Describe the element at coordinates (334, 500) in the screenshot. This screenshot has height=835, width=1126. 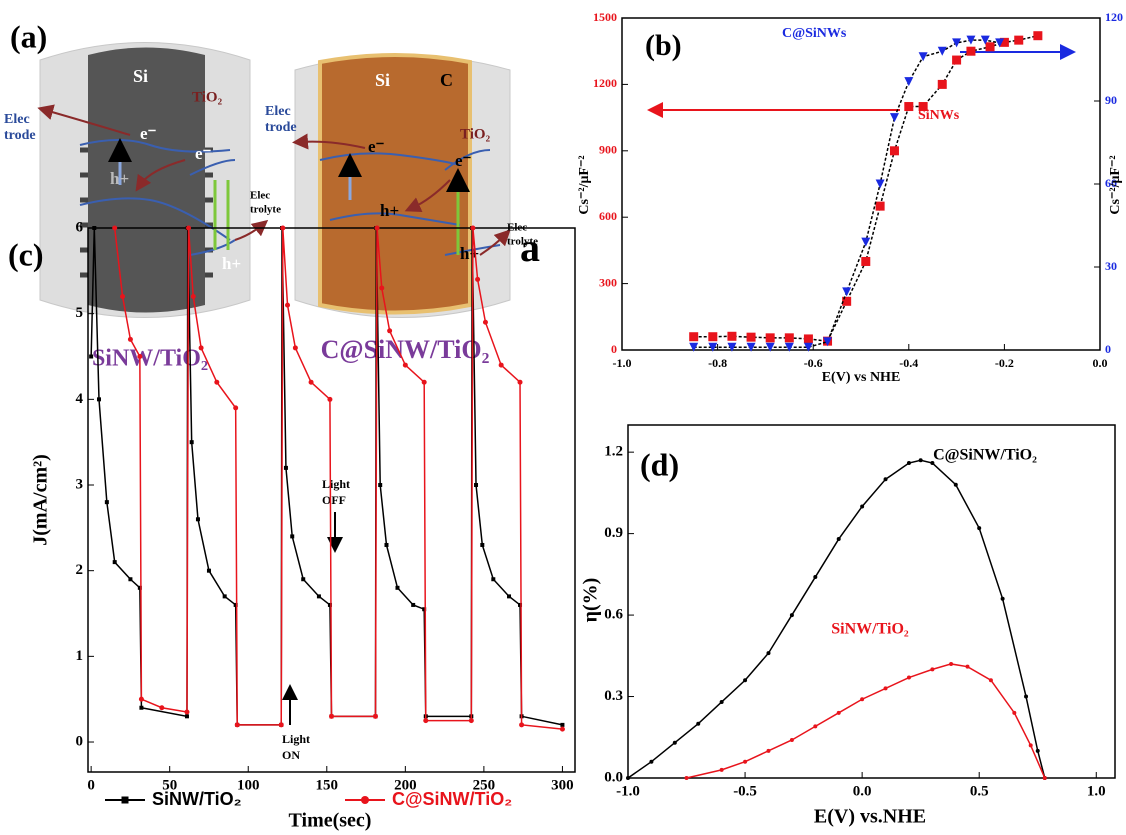
I see `annotation: OFF` at that location.